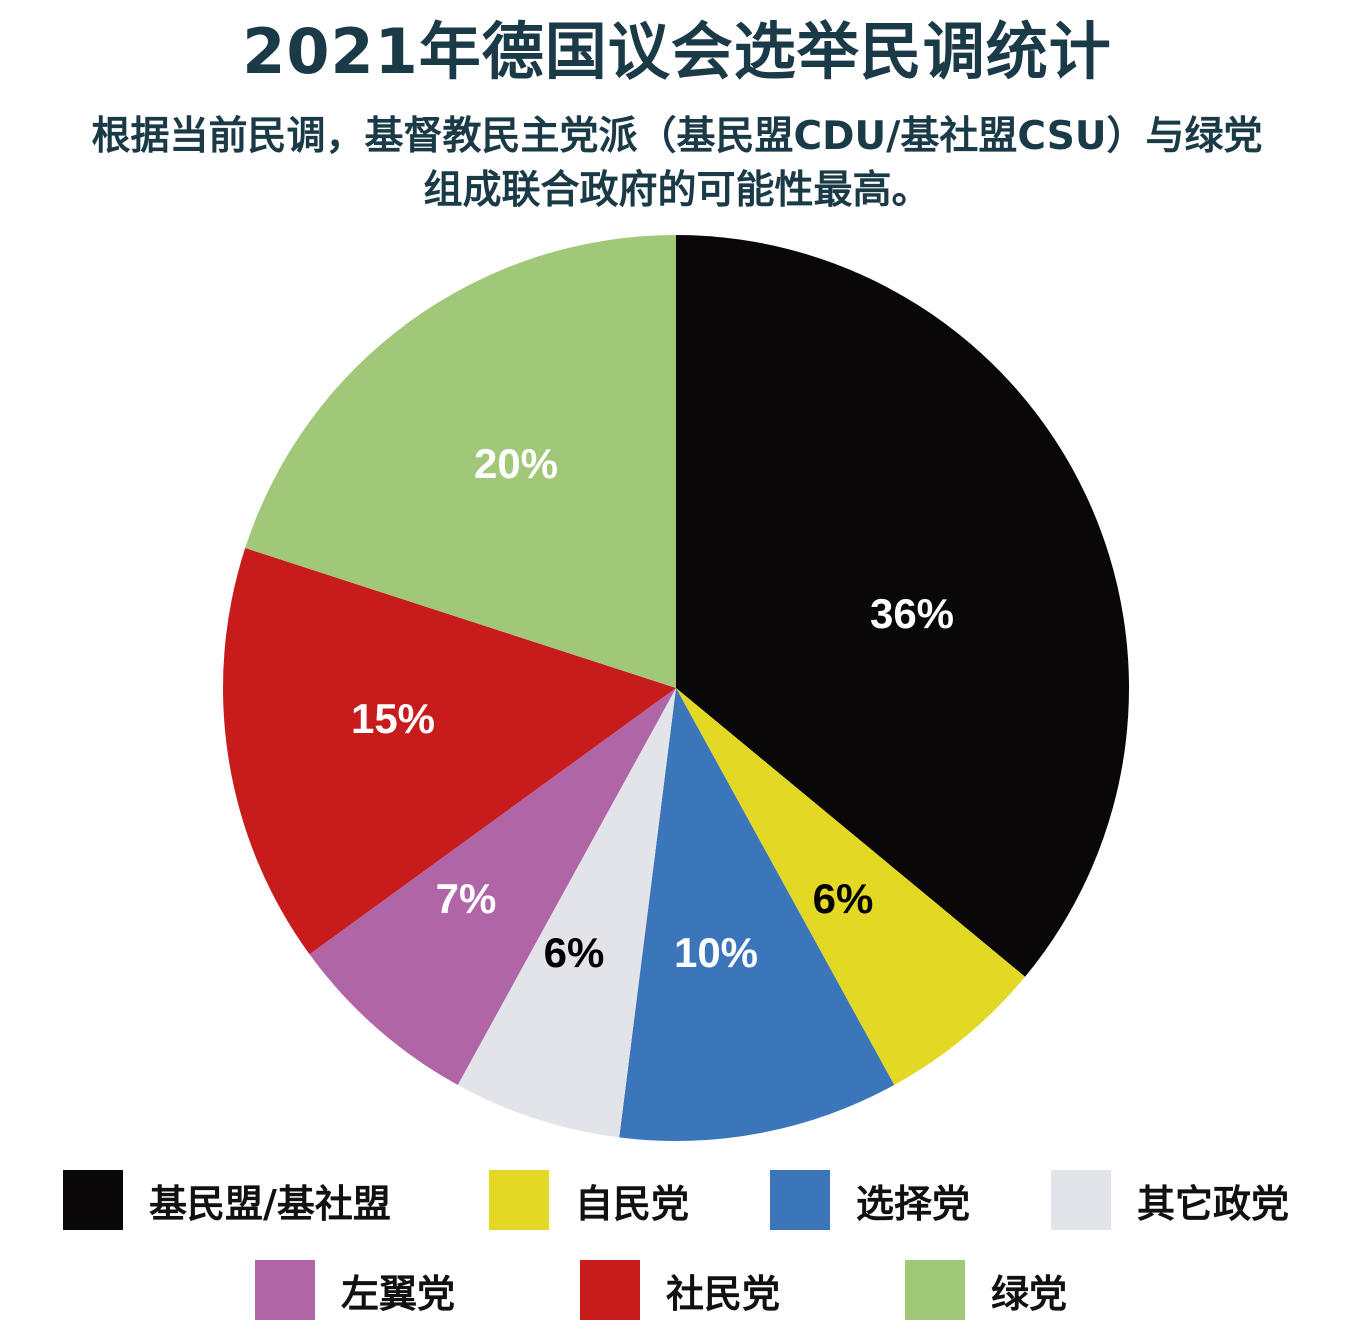 The image size is (1354, 1341). What do you see at coordinates (574, 952) in the screenshot?
I see `slice-label-others: 6%` at bounding box center [574, 952].